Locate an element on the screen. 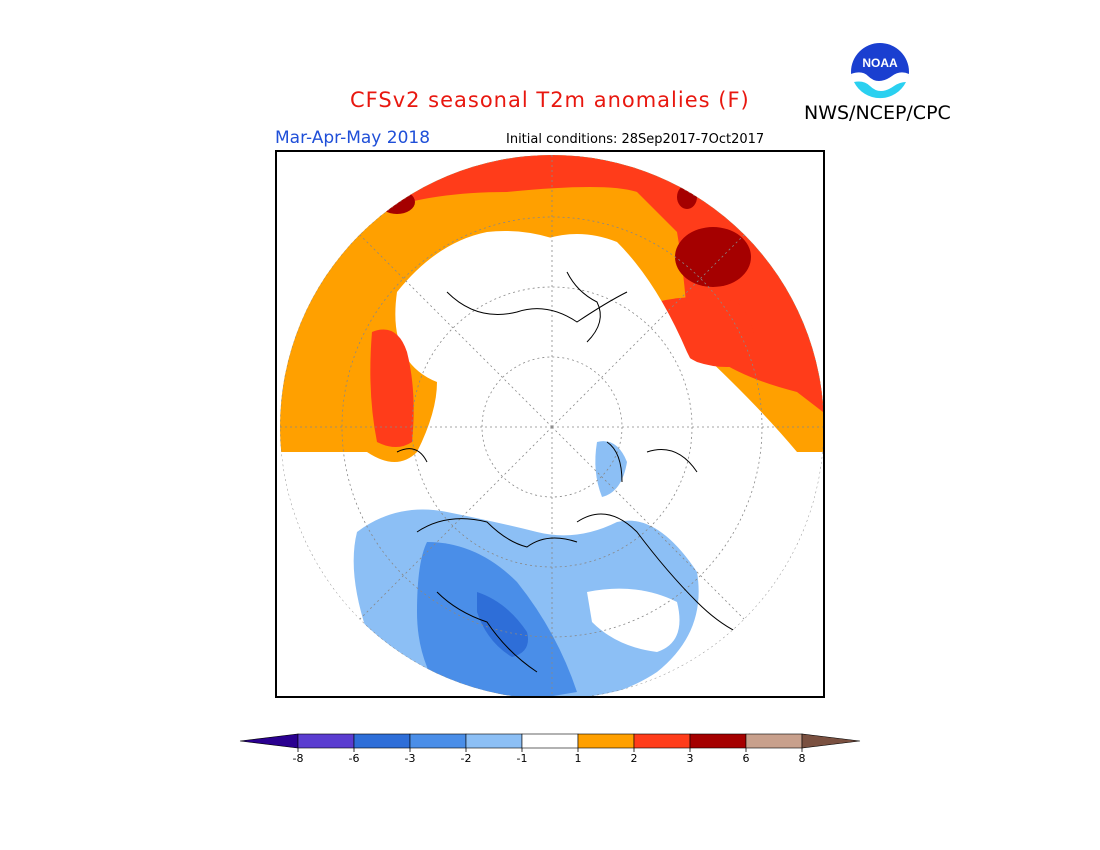 The width and height of the screenshot is (1100, 850). colorbar-label: 1 is located at coordinates (578, 758).